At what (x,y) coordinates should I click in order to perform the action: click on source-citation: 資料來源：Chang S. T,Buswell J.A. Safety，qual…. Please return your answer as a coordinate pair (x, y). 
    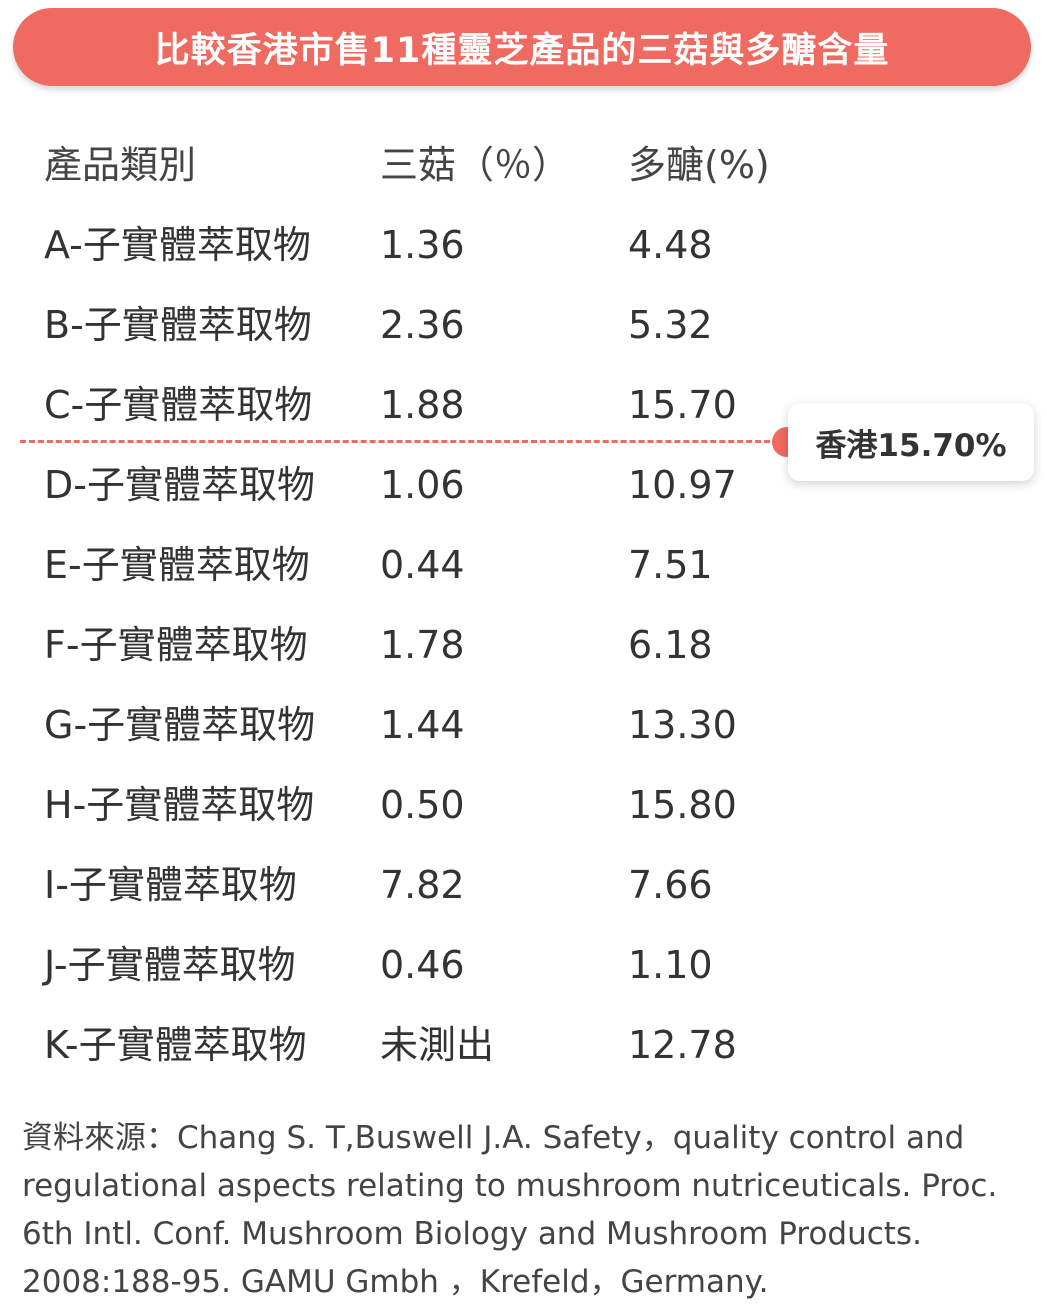
    Looking at the image, I should click on (510, 1210).